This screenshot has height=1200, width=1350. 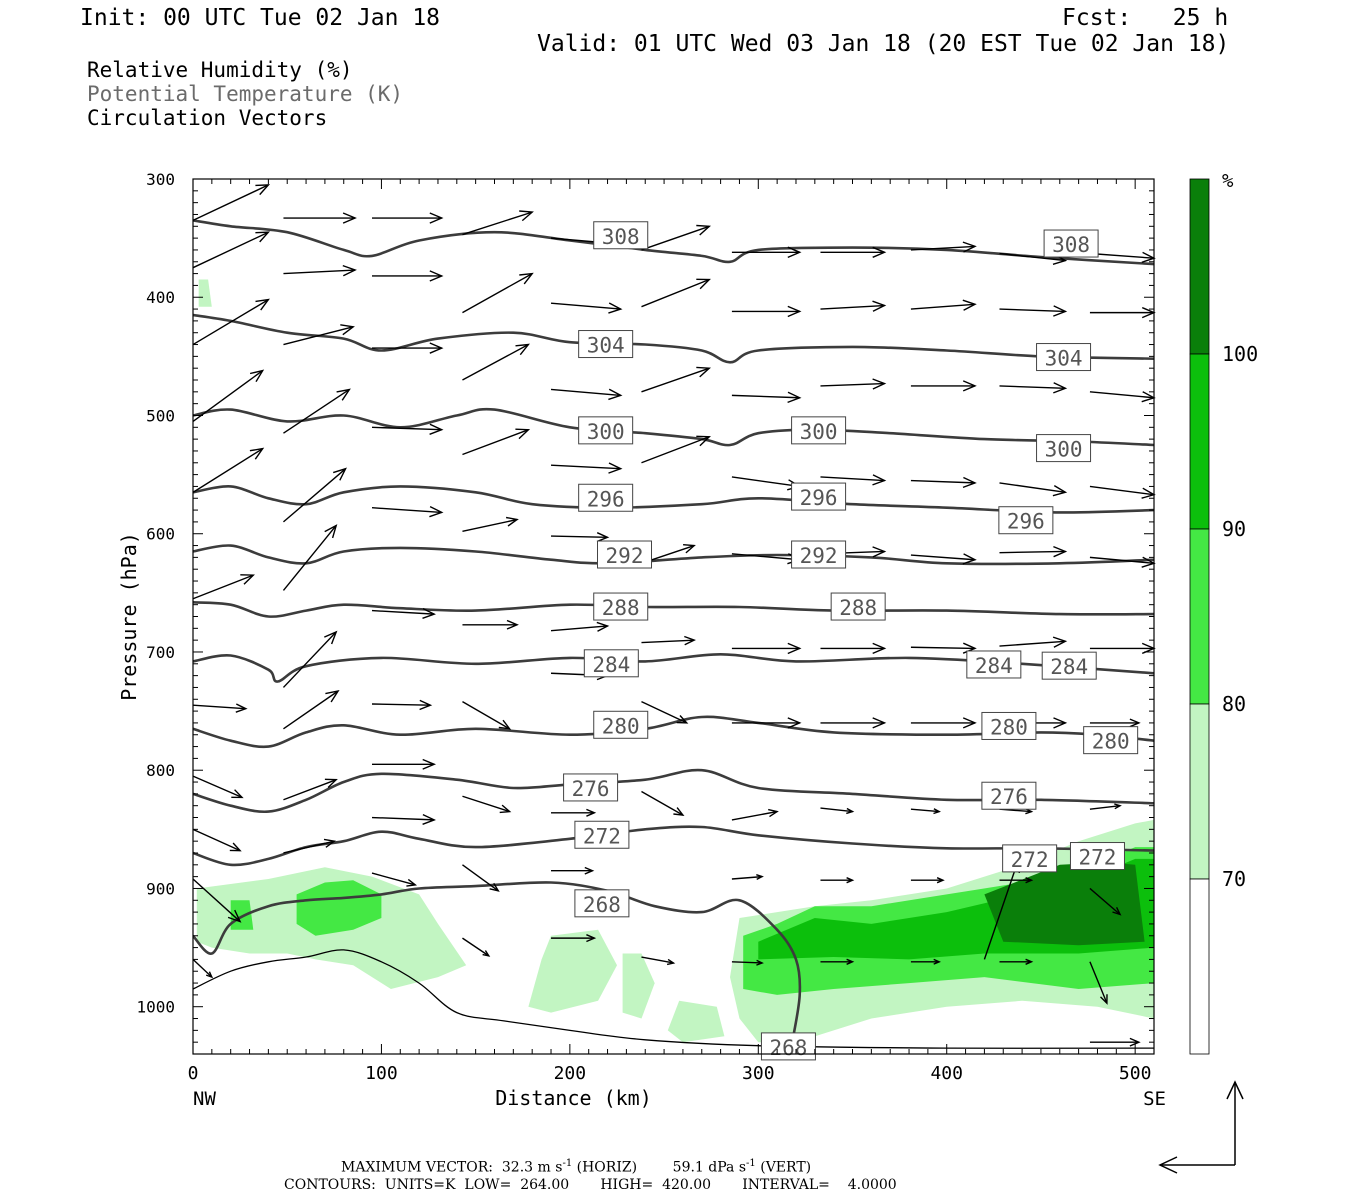 I want to click on y-tick-label: 300, so click(x=160, y=179).